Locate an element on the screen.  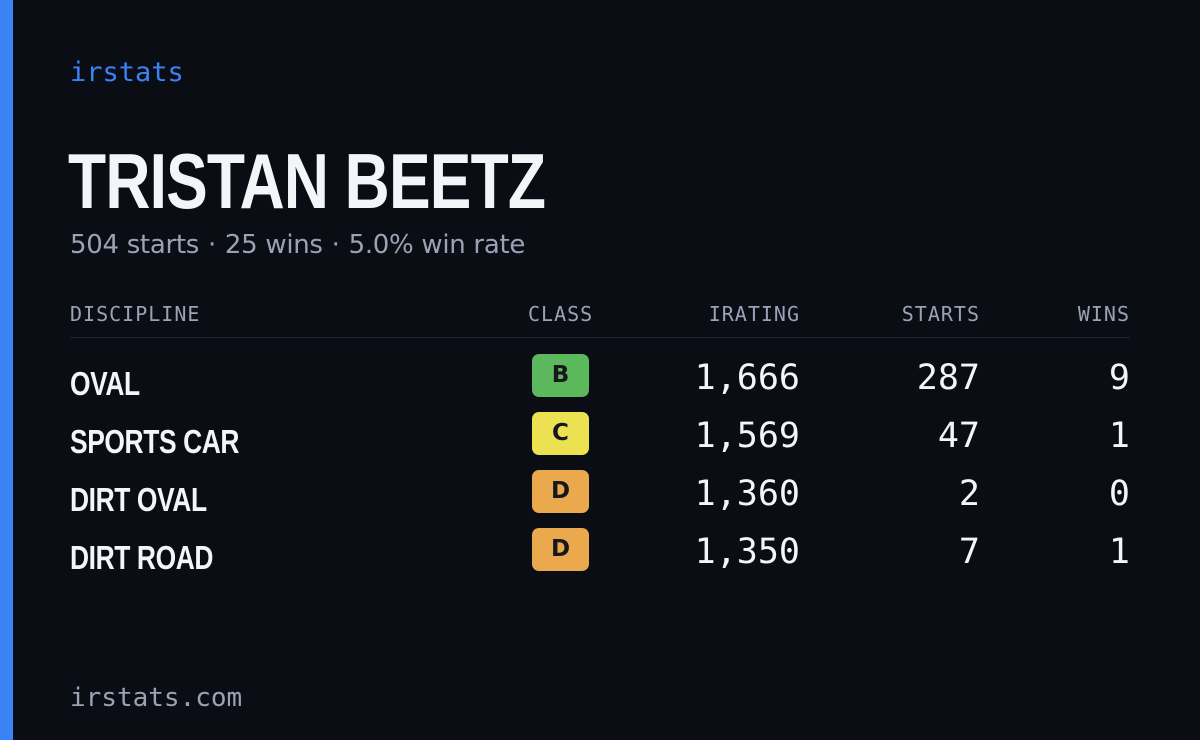
header-irating: IRATING is located at coordinates (754, 314).